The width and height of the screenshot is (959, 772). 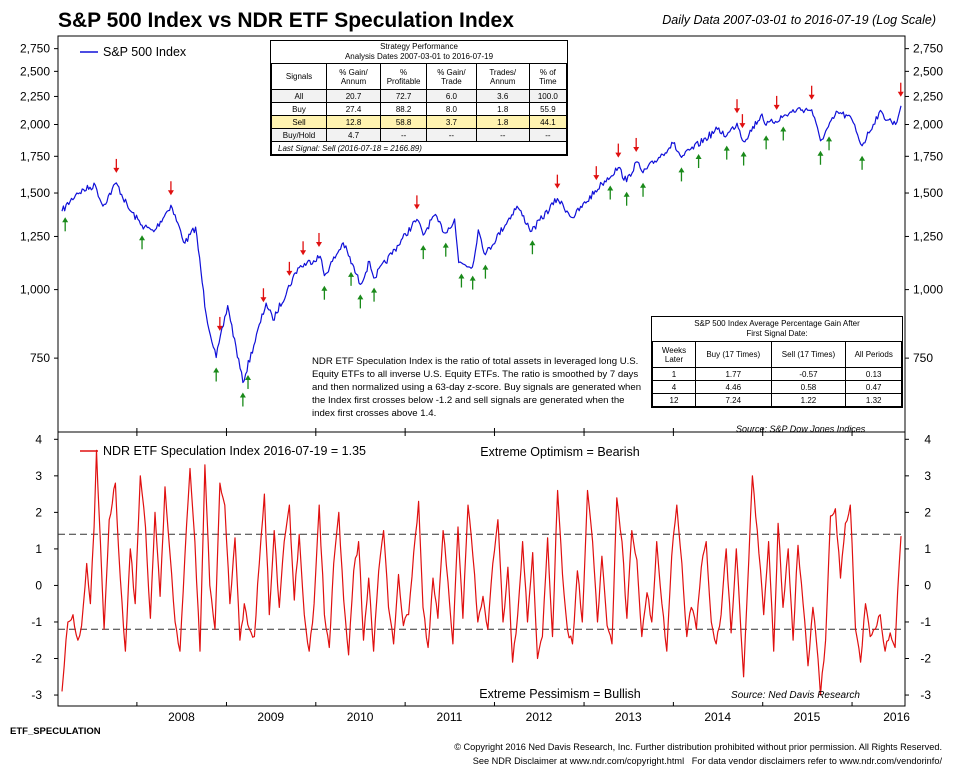 What do you see at coordinates (419, 46) in the screenshot?
I see `strategy-title: Strategy Performance` at bounding box center [419, 46].